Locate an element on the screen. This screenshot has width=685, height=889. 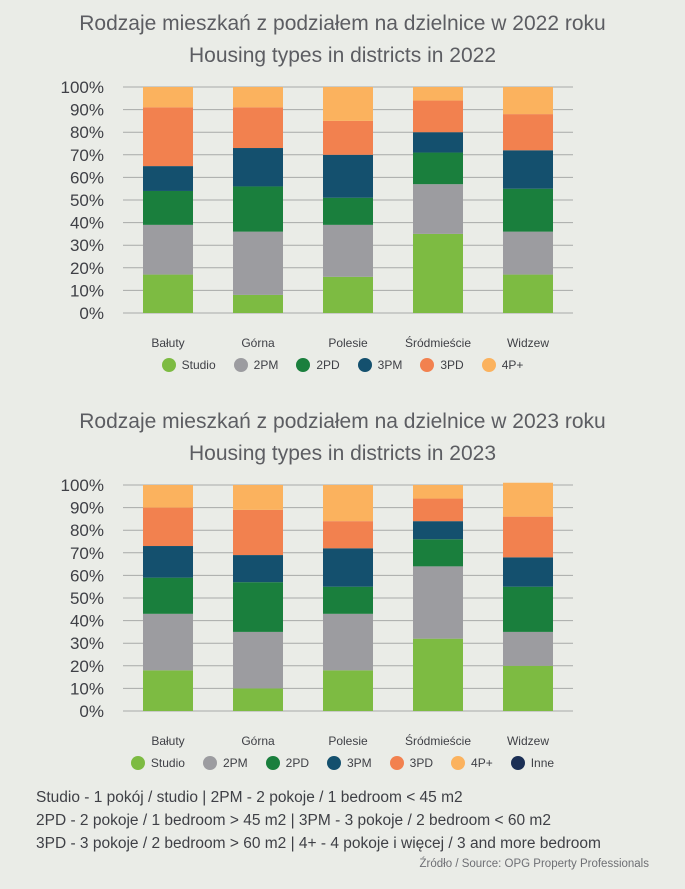
legend-label: 2PD is located at coordinates (328, 365).